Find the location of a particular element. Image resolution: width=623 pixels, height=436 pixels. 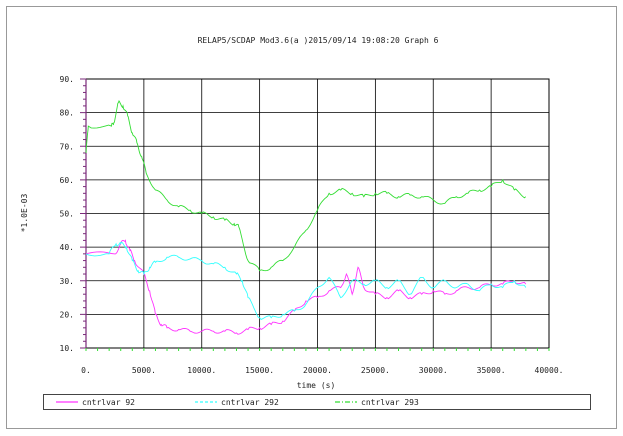

x-tick-label: 35000. is located at coordinates (491, 370).